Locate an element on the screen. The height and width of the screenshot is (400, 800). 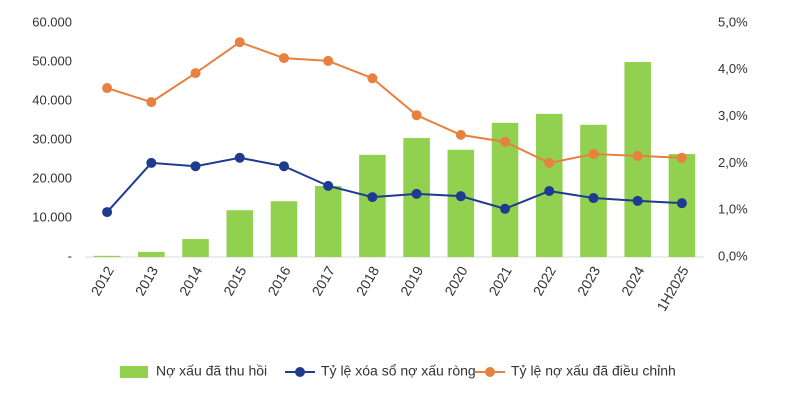
y2-tick-label: 4,0% is located at coordinates (733, 68).